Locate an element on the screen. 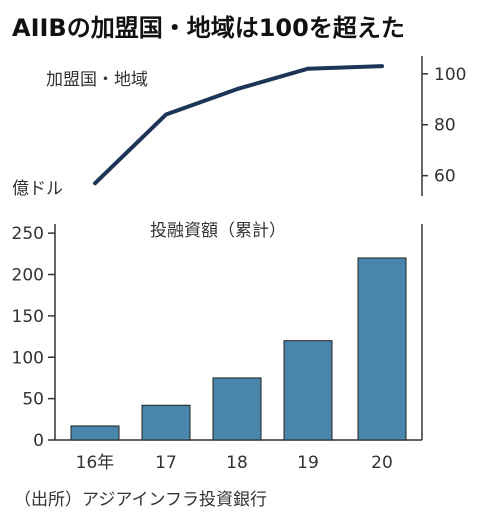 This screenshot has height=520, width=479. bar-chart-tick-label: 100 is located at coordinates (28, 358).